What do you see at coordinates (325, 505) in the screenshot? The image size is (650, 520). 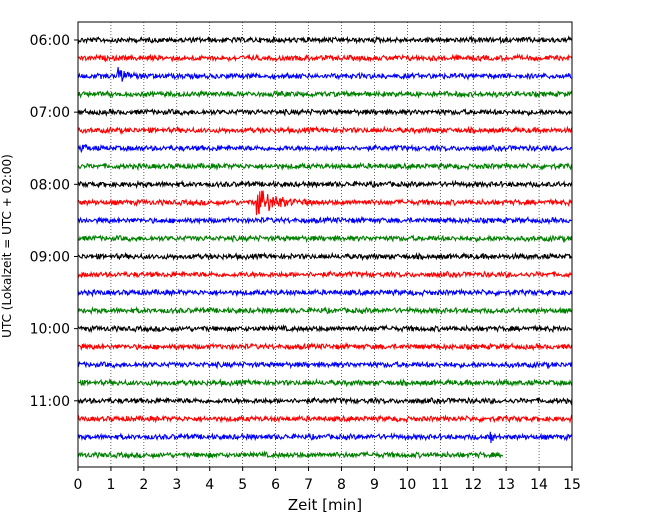 I see `x-axis-label: Zeit [min]` at bounding box center [325, 505].